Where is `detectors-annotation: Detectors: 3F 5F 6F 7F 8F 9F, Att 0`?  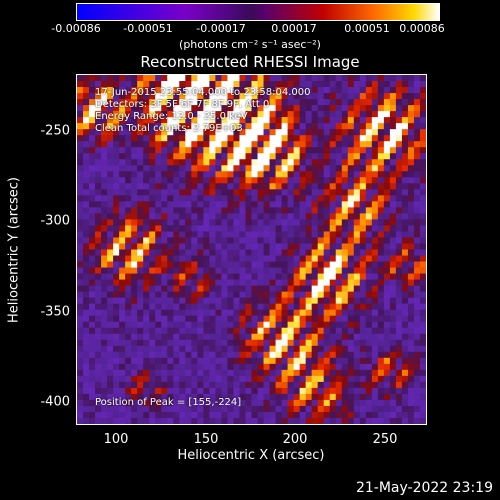
detectors-annotation: Detectors: 3F 5F 6F 7F 8F 9F, Att 0 is located at coordinates (182, 104).